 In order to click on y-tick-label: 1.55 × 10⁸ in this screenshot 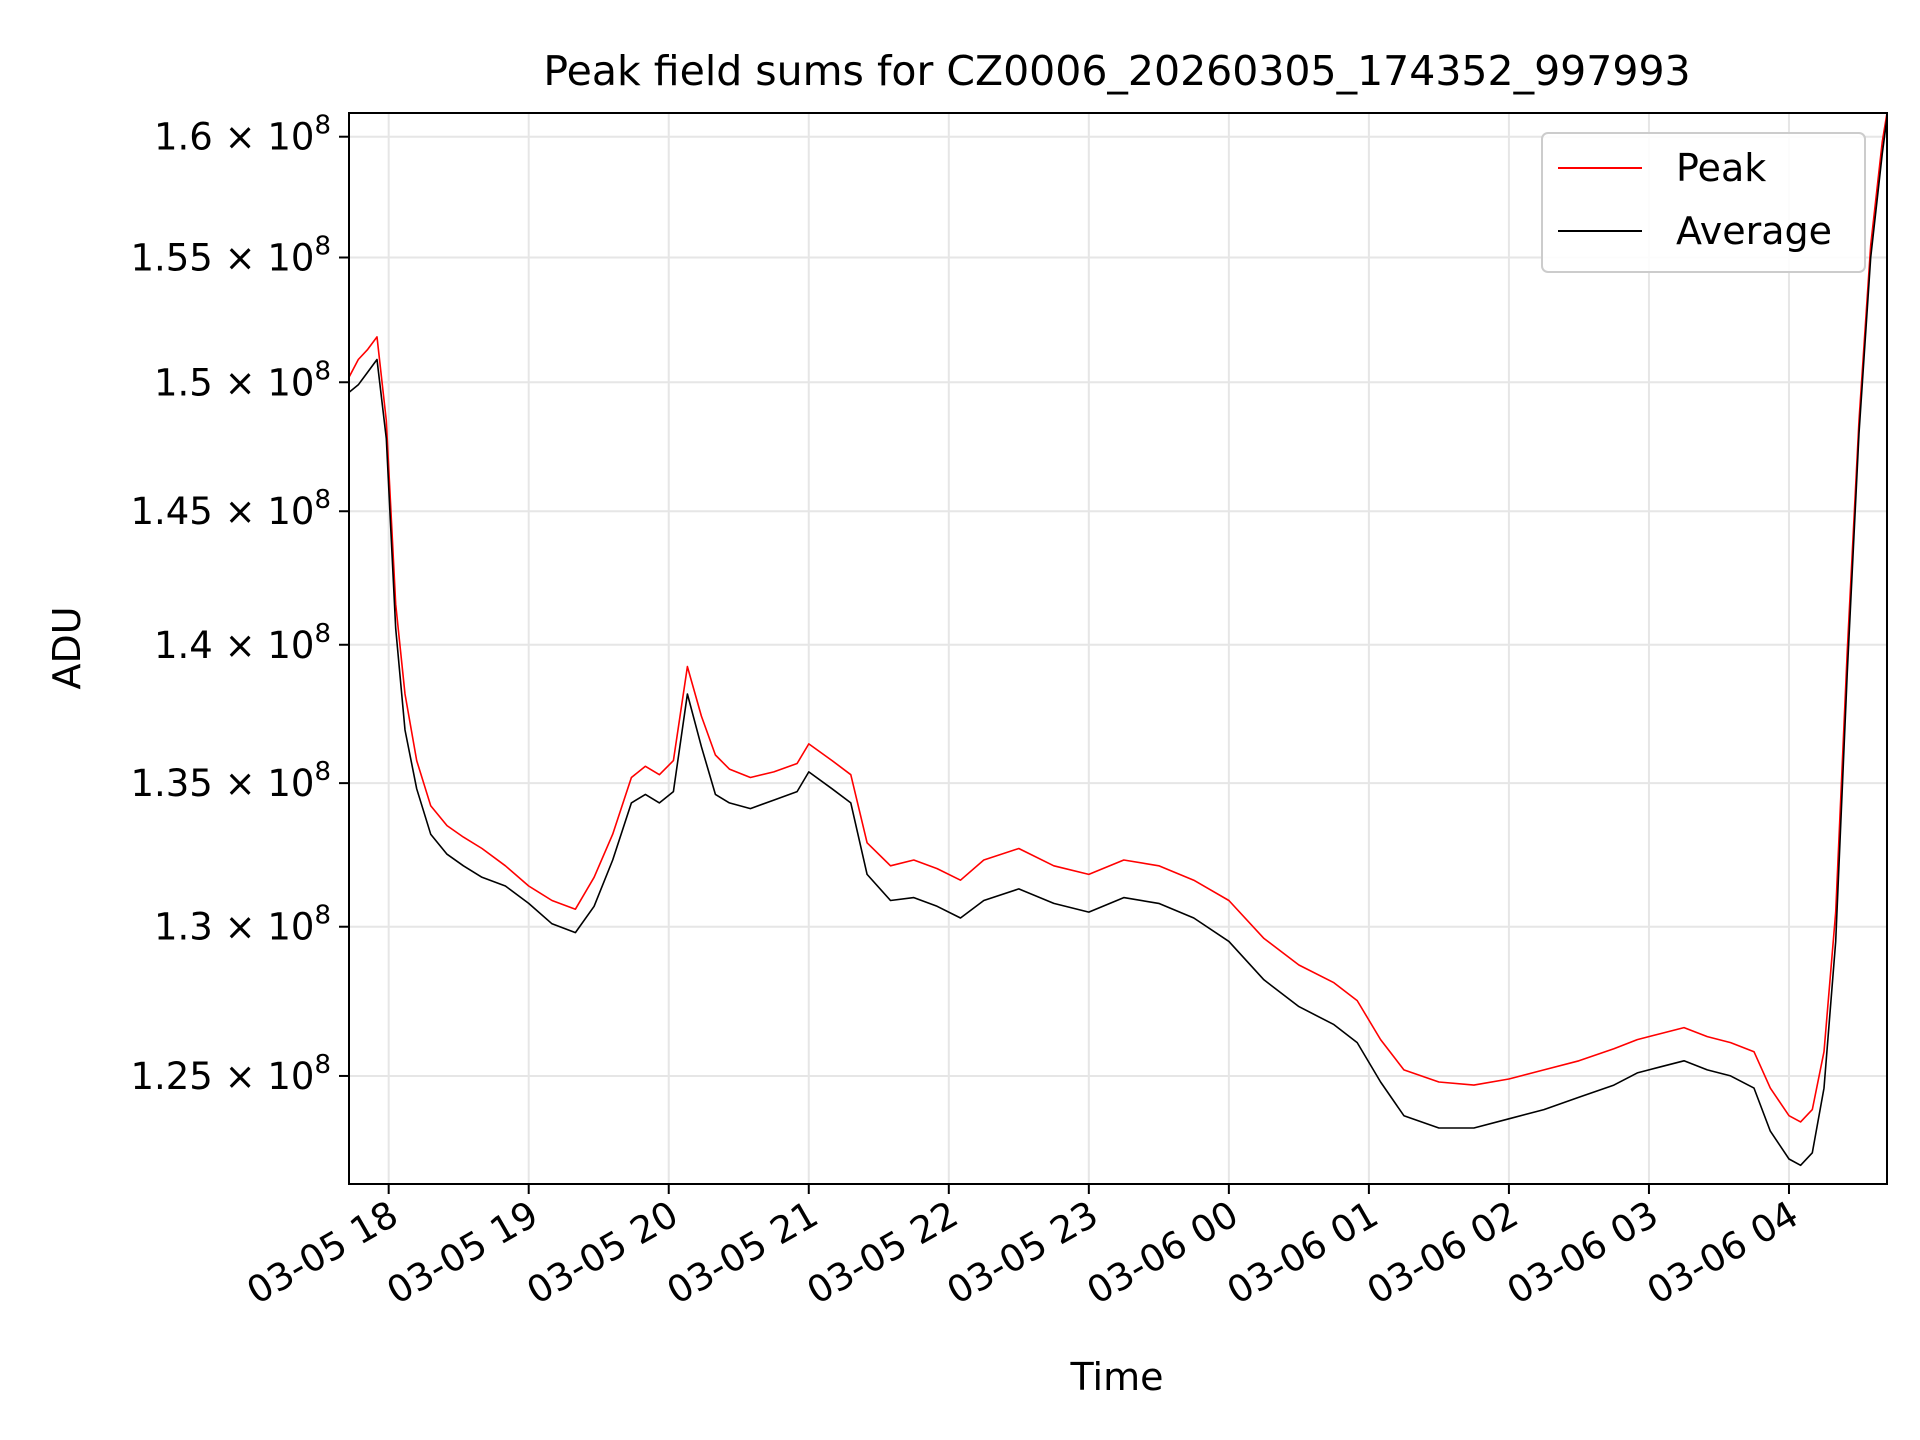, I will do `click(230, 256)`.